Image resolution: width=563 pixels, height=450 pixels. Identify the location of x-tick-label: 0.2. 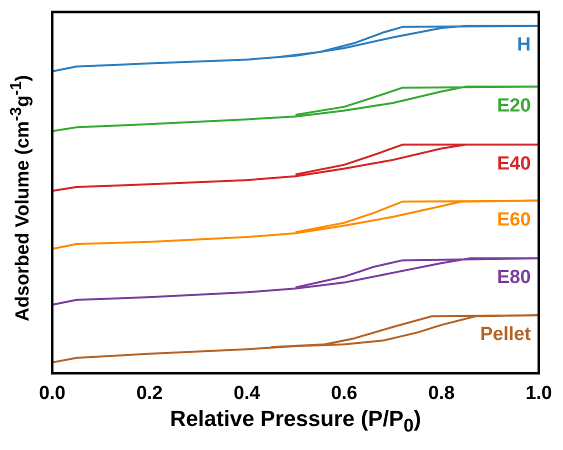
(149, 393).